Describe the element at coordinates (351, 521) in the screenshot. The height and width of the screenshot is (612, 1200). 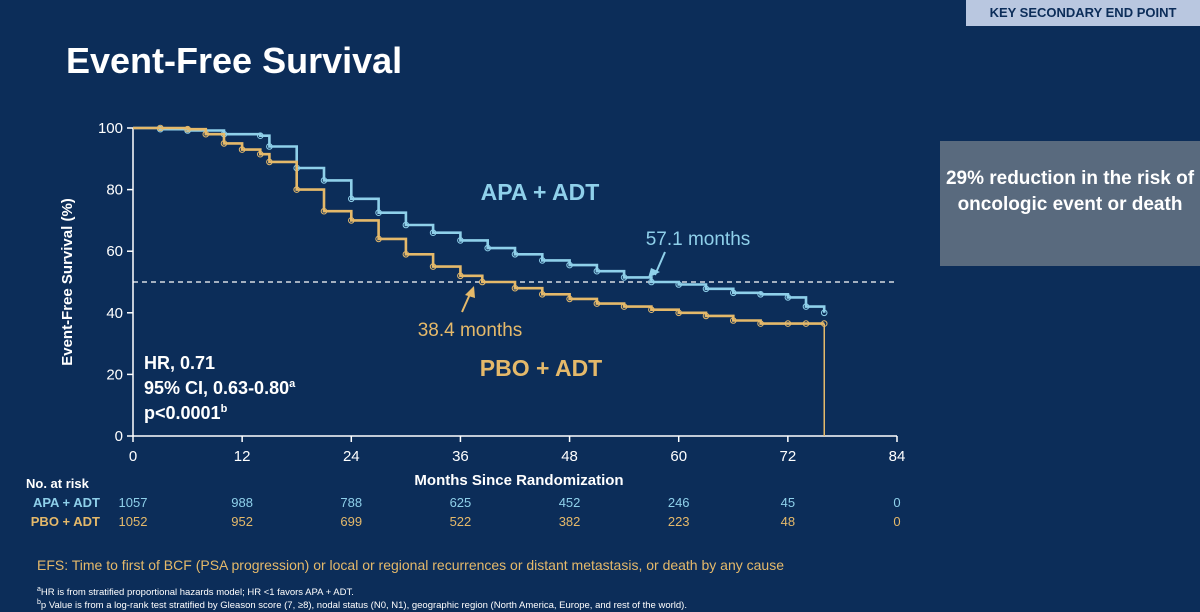
I see `risk-cell: 699` at that location.